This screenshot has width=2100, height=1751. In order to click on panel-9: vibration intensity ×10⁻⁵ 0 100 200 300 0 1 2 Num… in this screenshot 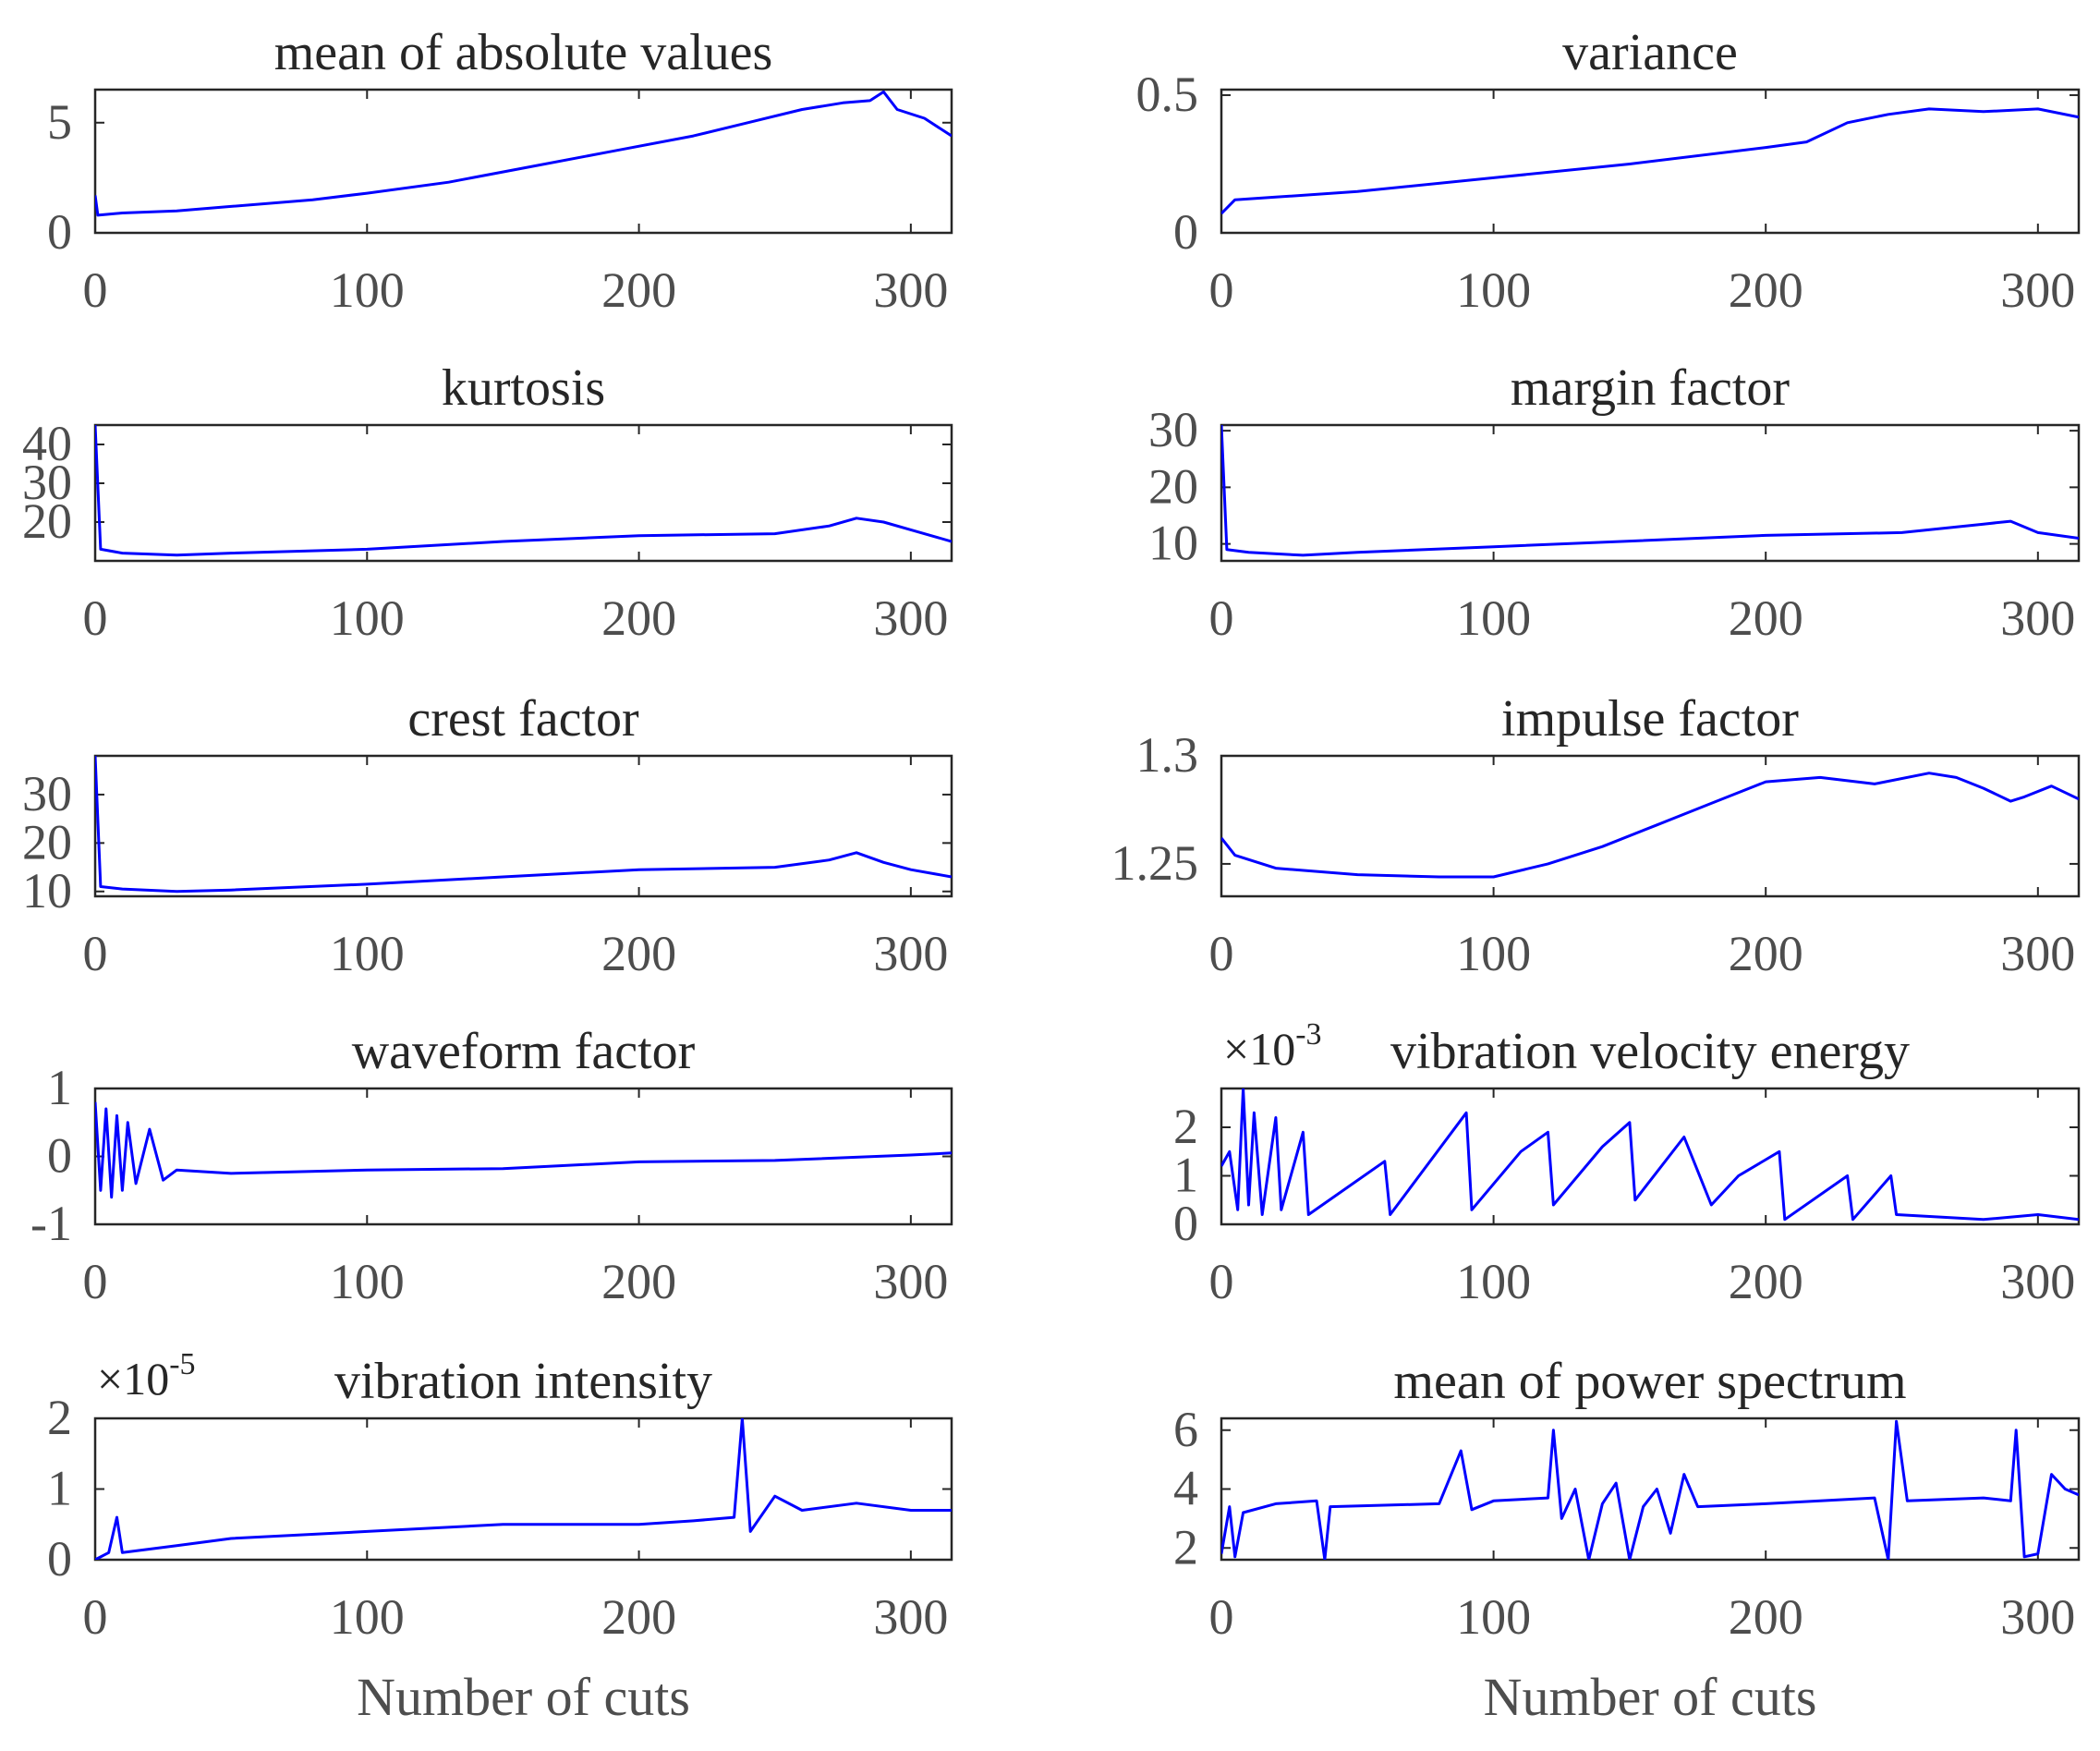, I will do `click(500, 1537)`.